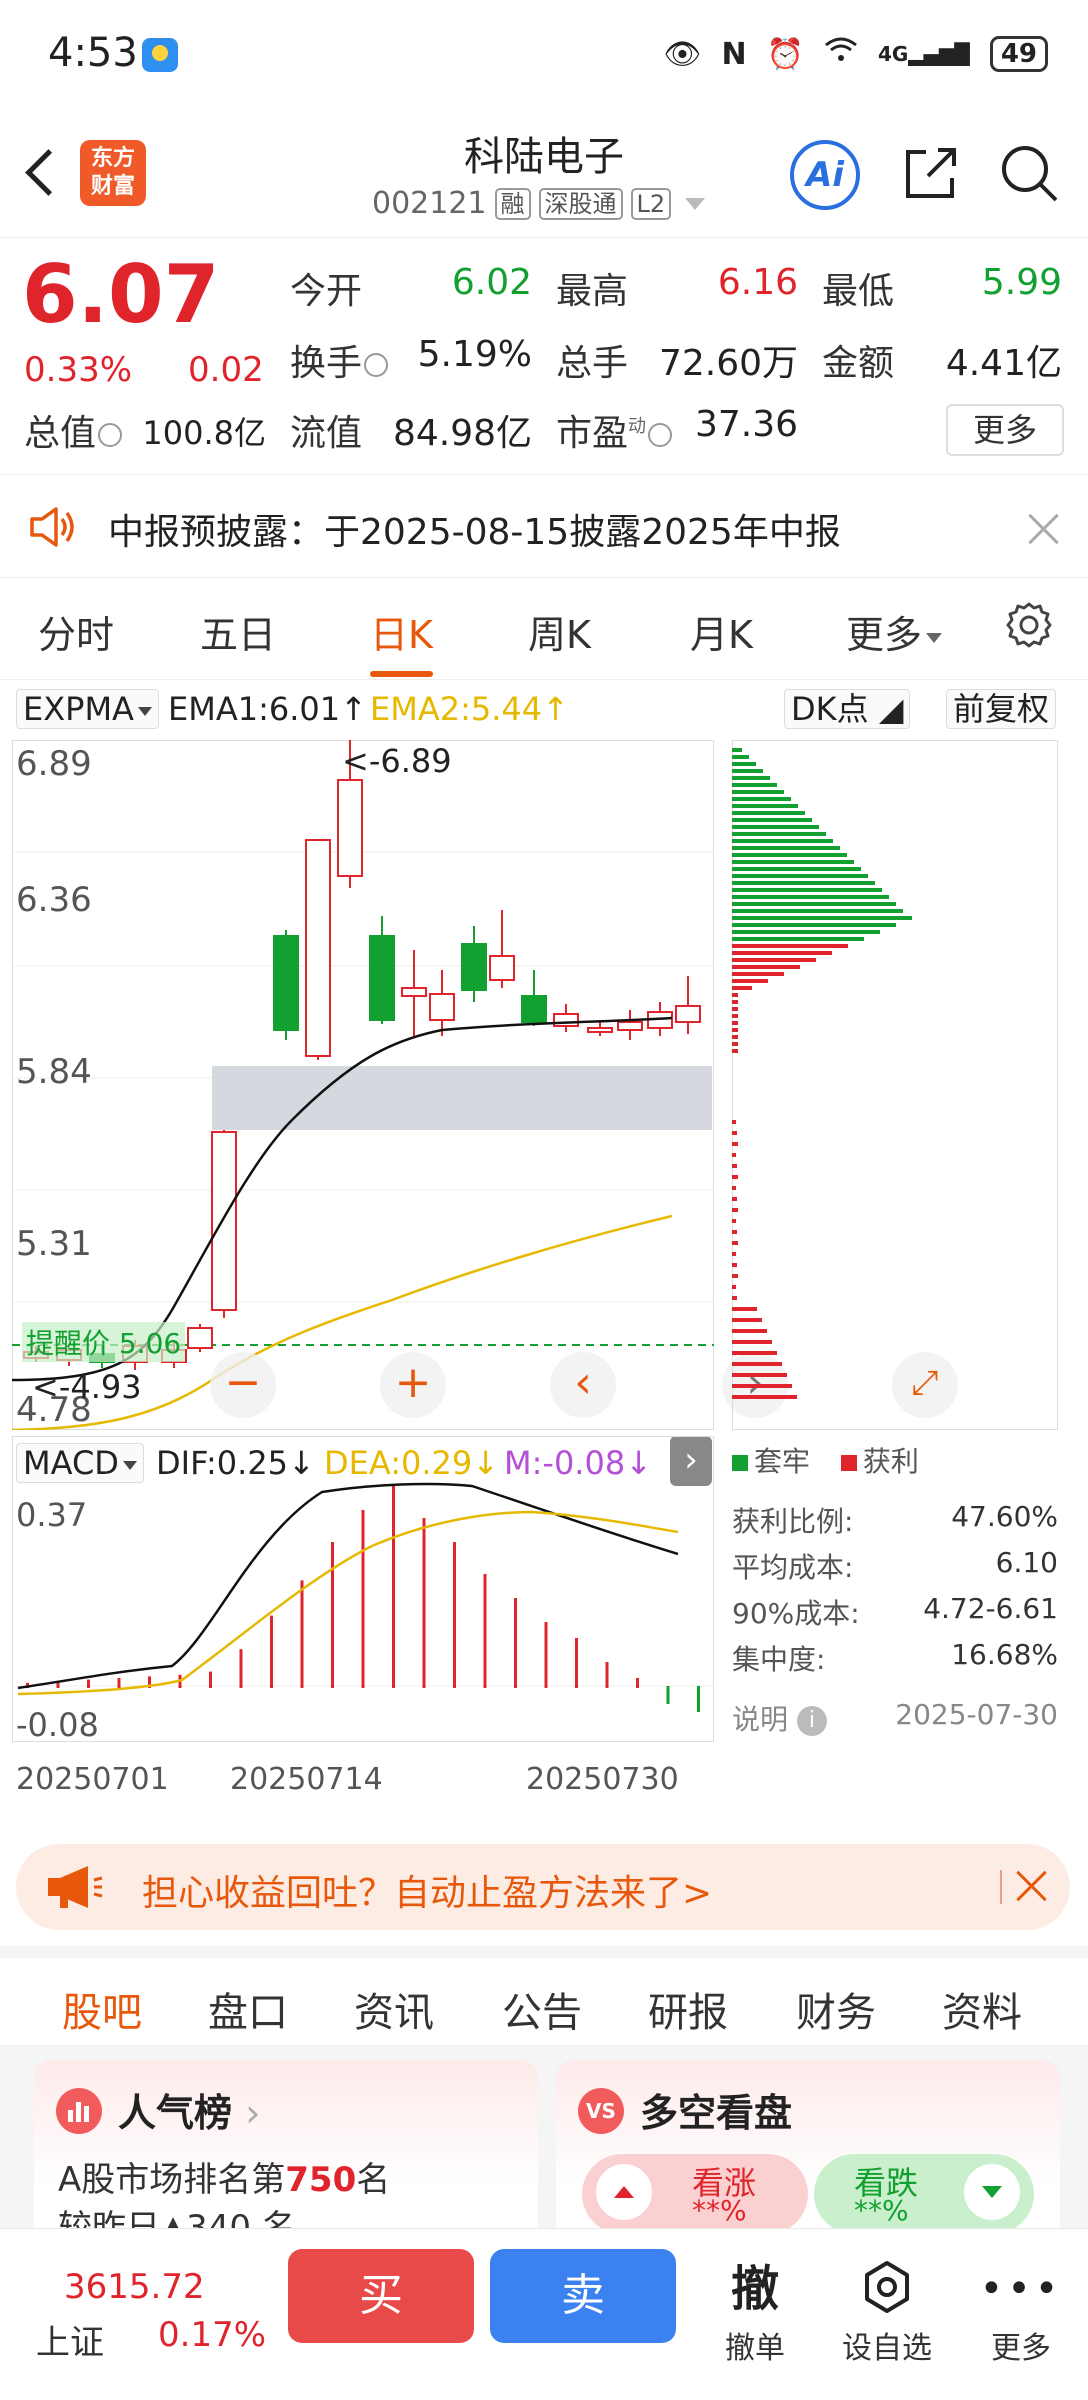 This screenshot has width=1088, height=2400. Describe the element at coordinates (682, 54) in the screenshot. I see `eye-icon: 👁` at that location.